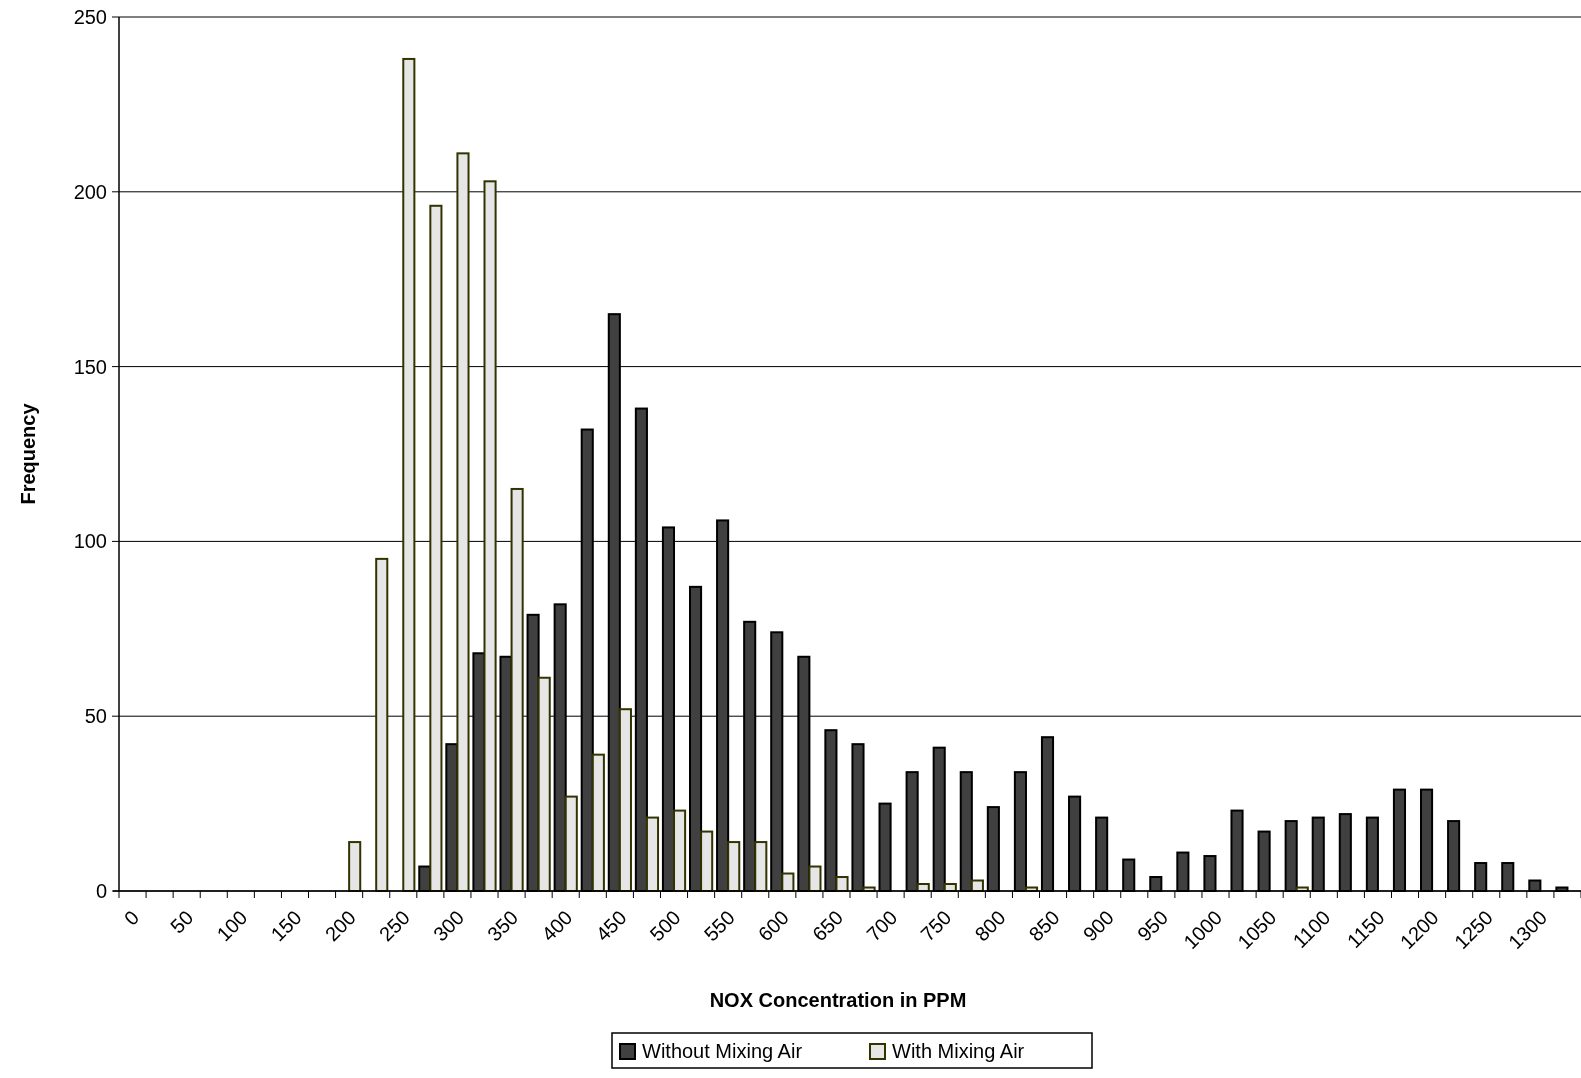 The image size is (1581, 1078). What do you see at coordinates (882, 926) in the screenshot?
I see `x-tick-label: 700` at bounding box center [882, 926].